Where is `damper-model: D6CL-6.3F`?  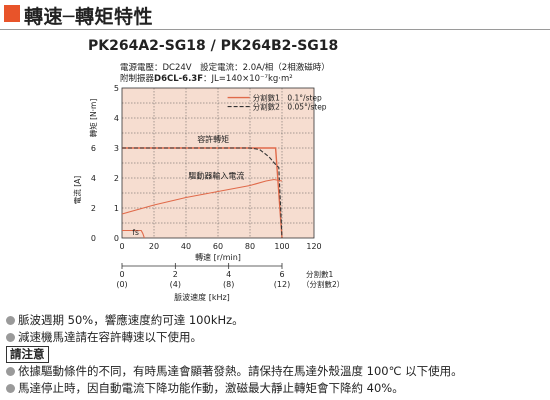
damper-model: D6CL-6.3F is located at coordinates (179, 79).